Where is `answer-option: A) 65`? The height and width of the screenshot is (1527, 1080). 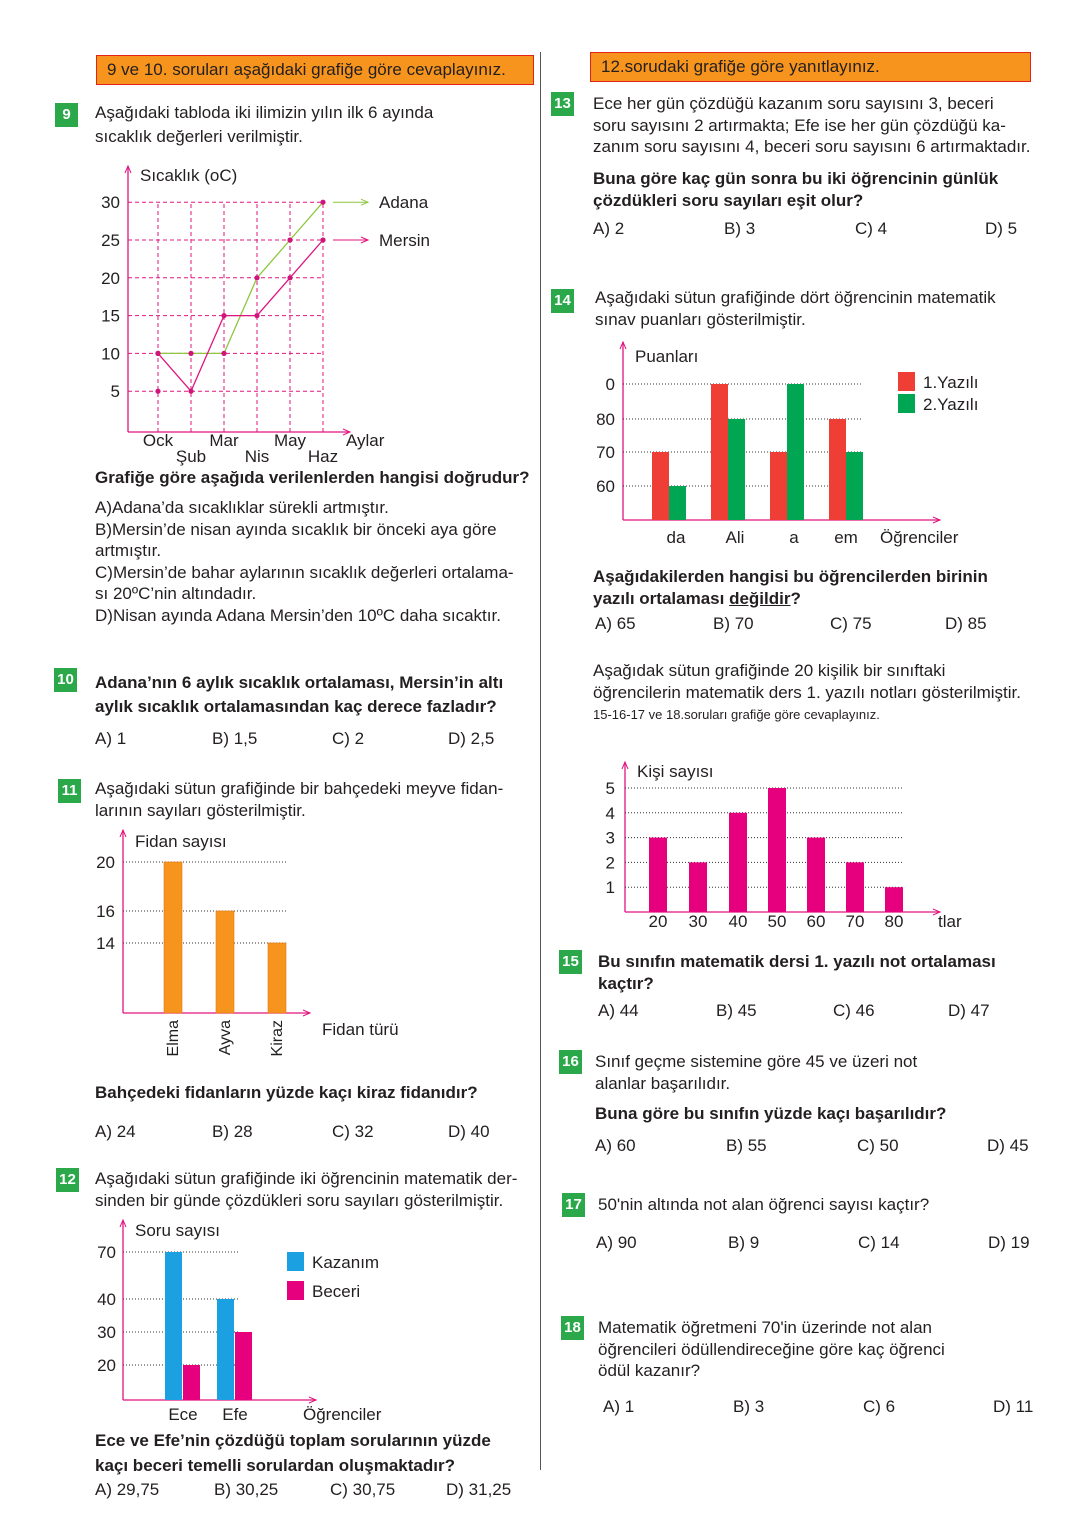 answer-option: A) 65 is located at coordinates (615, 623).